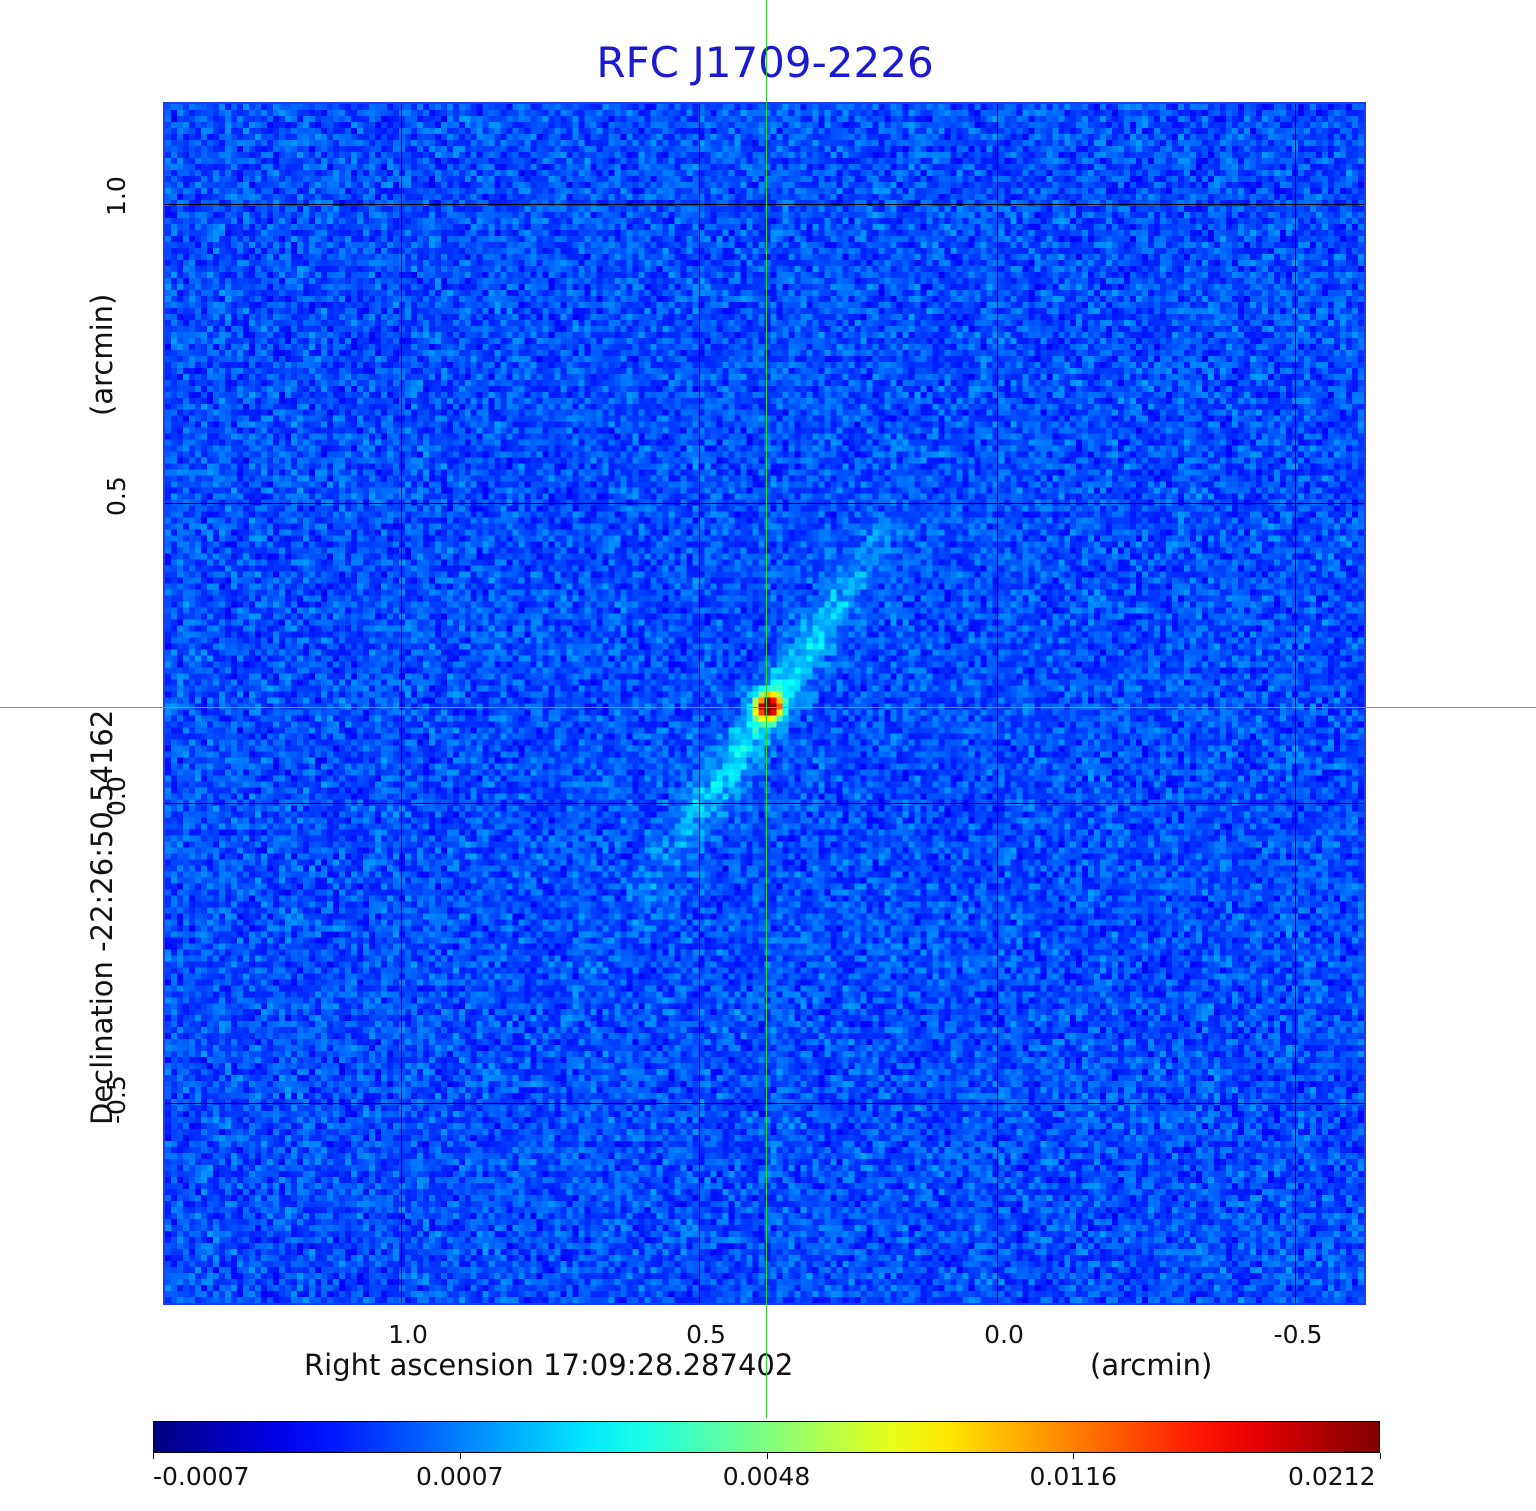 The height and width of the screenshot is (1511, 1536). What do you see at coordinates (102, 917) in the screenshot?
I see `y-axis-label: Declination -22:26:50.54162` at bounding box center [102, 917].